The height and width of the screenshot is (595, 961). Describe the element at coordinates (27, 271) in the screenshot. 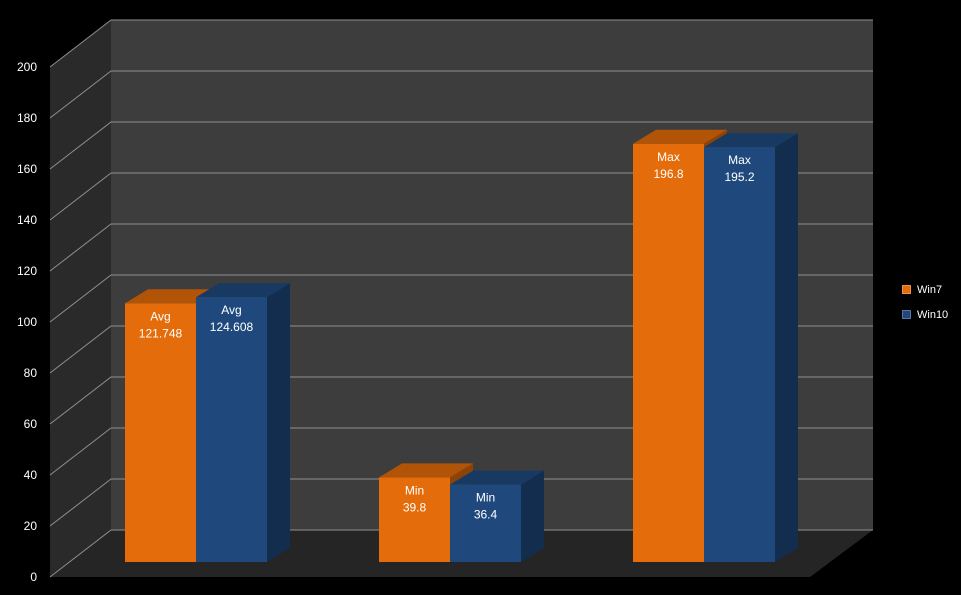

I see `y-tick-label: 120` at that location.